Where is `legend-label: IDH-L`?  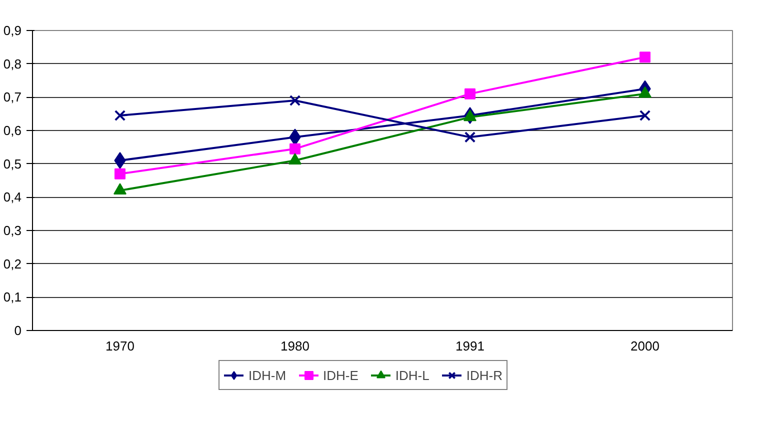 legend-label: IDH-L is located at coordinates (412, 375).